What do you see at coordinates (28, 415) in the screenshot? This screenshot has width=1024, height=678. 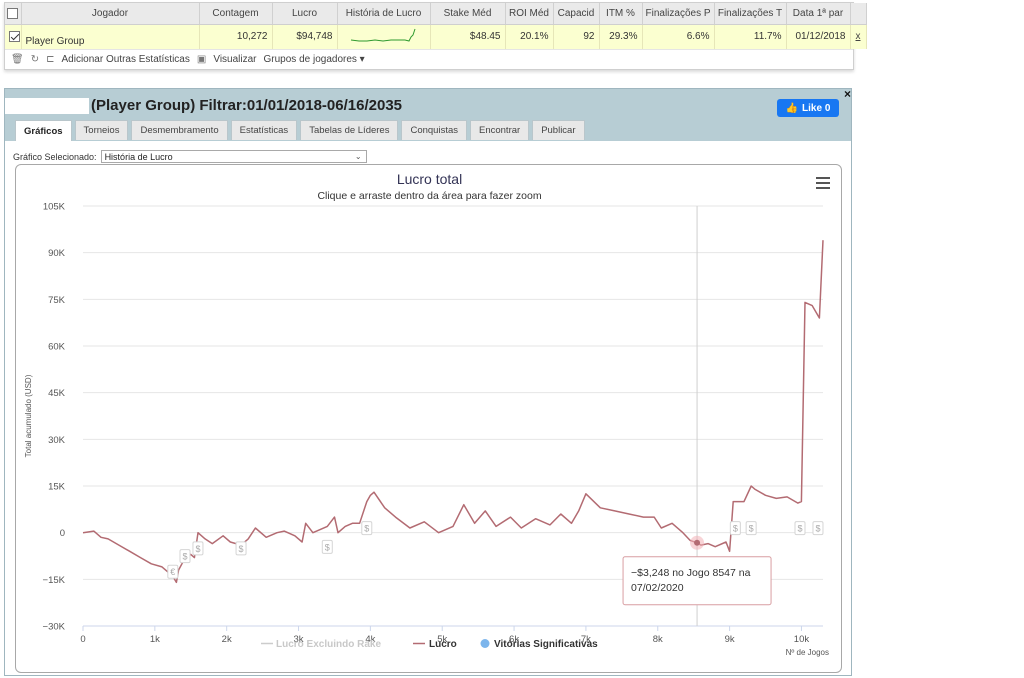 I see `y-axis-title: Total acumulado (USD)` at bounding box center [28, 415].